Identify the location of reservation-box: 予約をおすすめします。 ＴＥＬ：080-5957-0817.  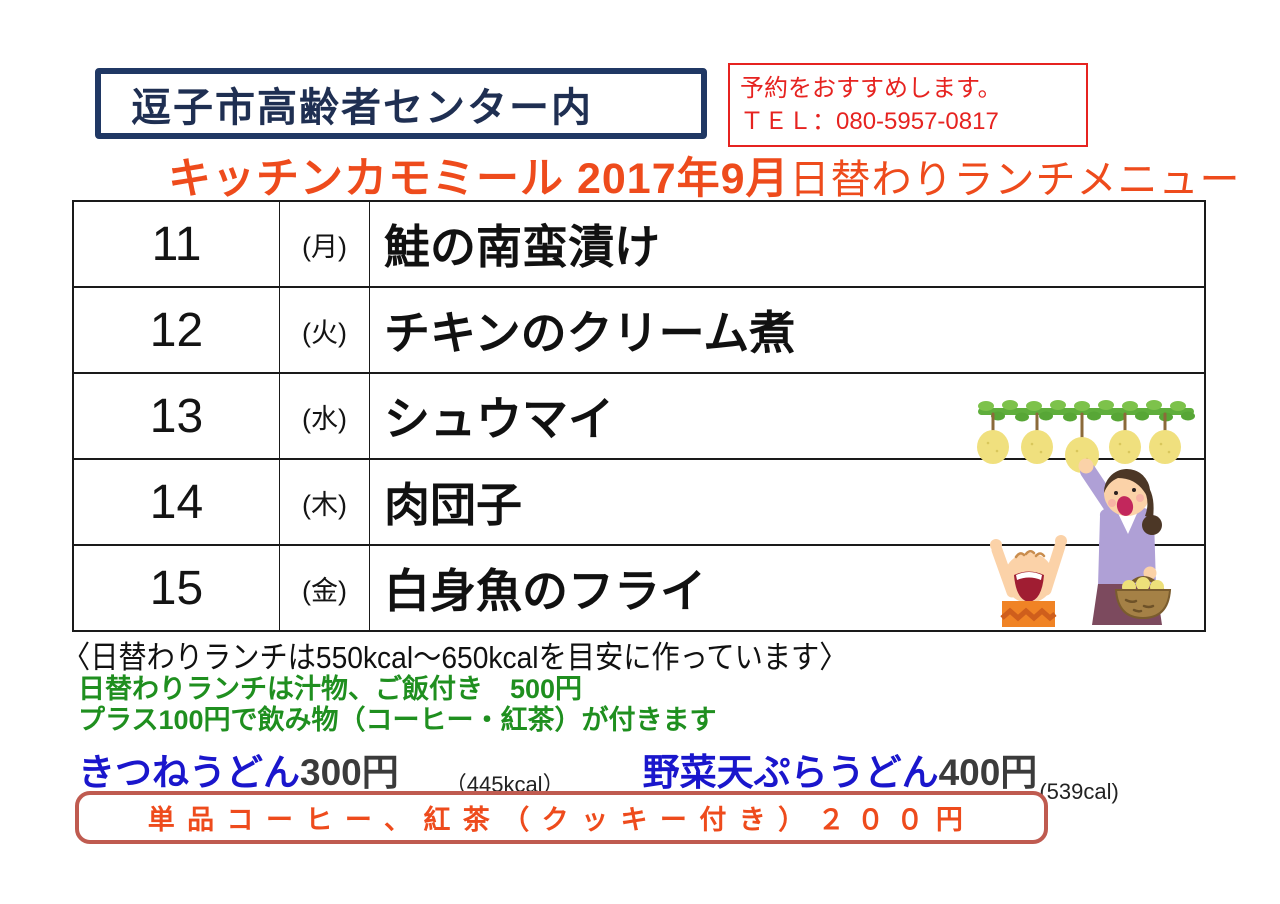
(908, 105).